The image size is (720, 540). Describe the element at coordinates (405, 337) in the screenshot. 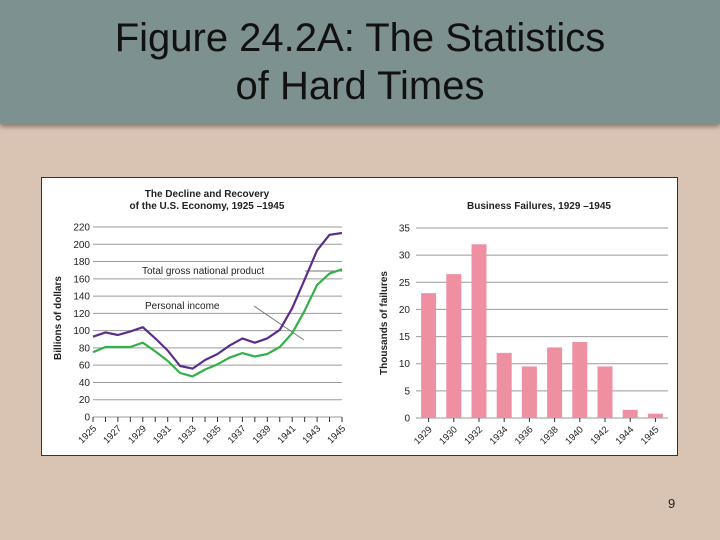

I see `bar-chart-ytick-label: 15` at that location.